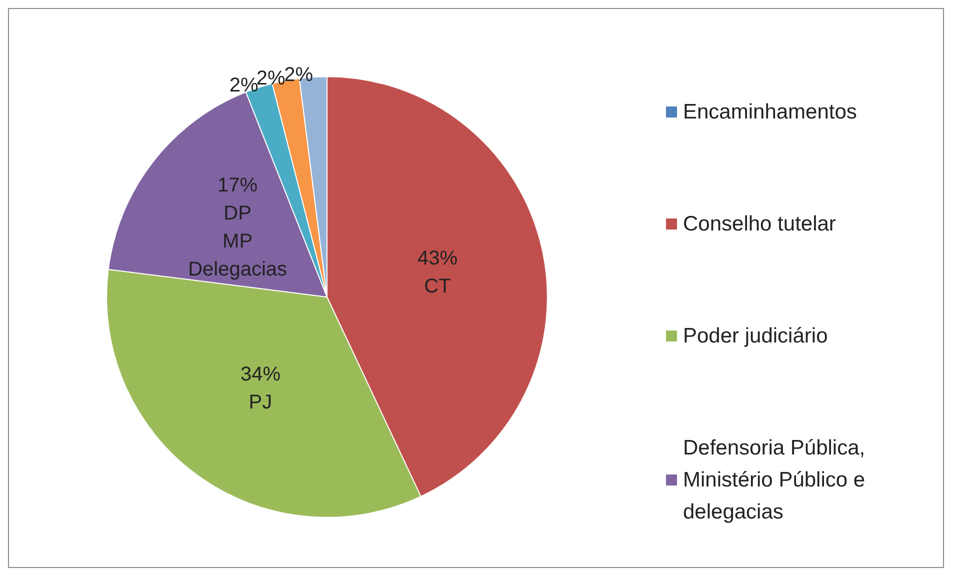 This screenshot has height=577, width=954. What do you see at coordinates (260, 389) in the screenshot?
I see `data-label: 34% PJ` at bounding box center [260, 389].